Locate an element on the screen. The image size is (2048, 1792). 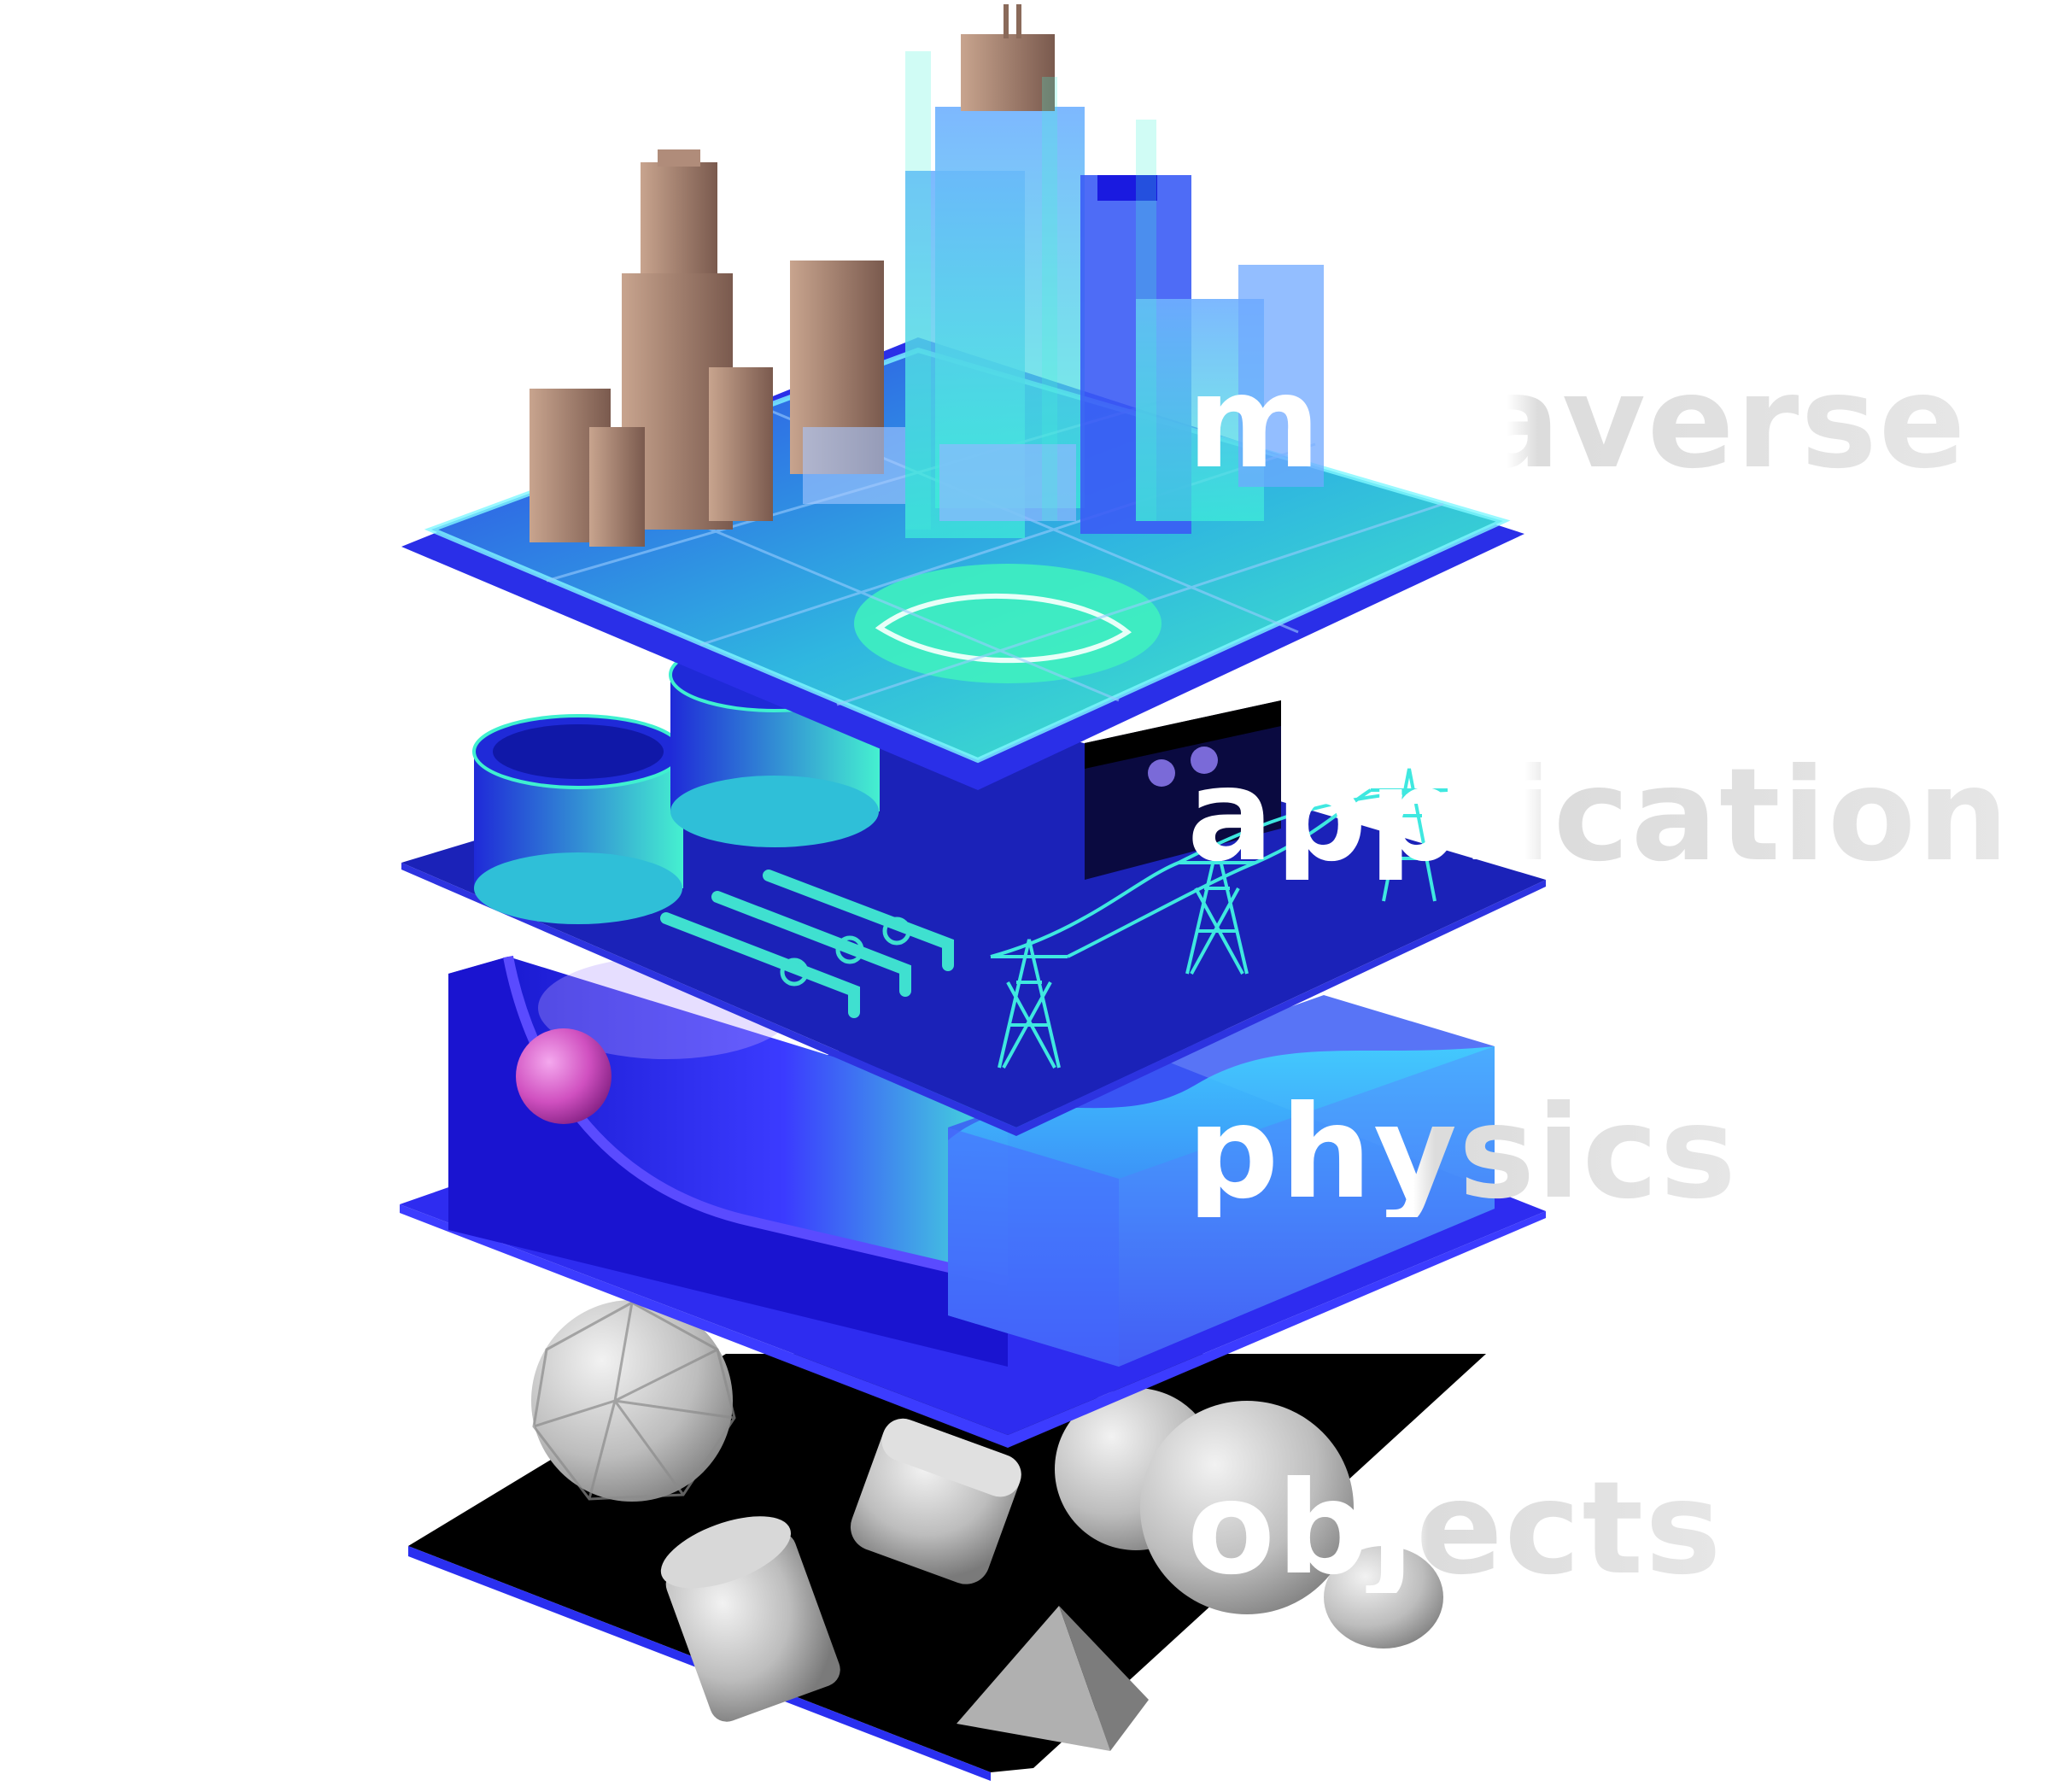
neon-glow is located at coordinates (1030, 290).